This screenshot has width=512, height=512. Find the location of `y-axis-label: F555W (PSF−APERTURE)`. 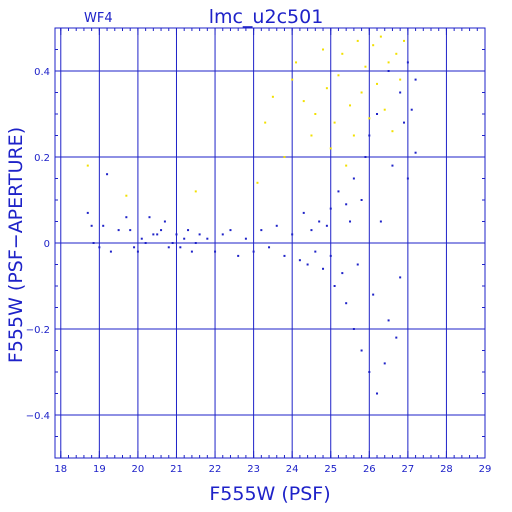

y-axis-label: F555W (PSF−APERTURE) is located at coordinates (16, 245).